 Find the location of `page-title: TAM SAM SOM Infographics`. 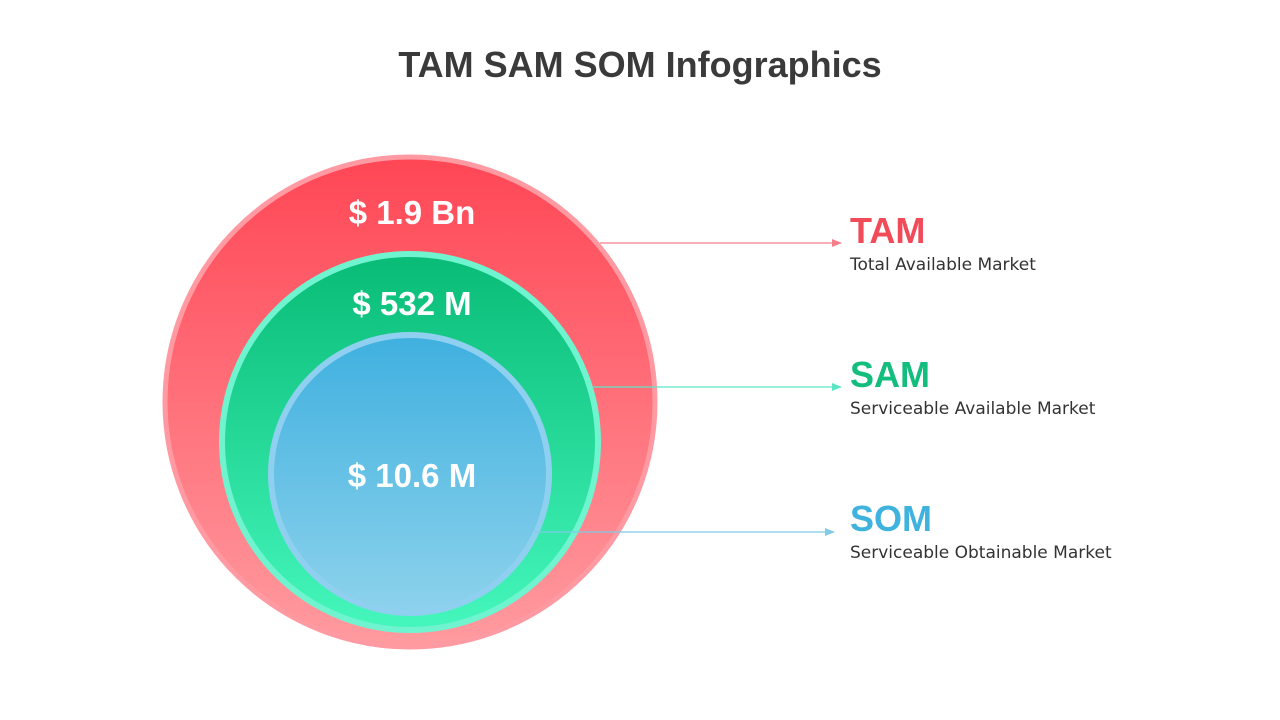

page-title: TAM SAM SOM Infographics is located at coordinates (640, 64).